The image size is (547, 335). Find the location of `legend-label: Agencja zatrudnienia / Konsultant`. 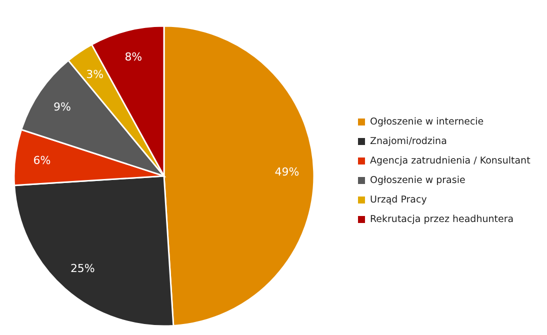

legend-label: Agencja zatrudnienia / Konsultant is located at coordinates (450, 161).